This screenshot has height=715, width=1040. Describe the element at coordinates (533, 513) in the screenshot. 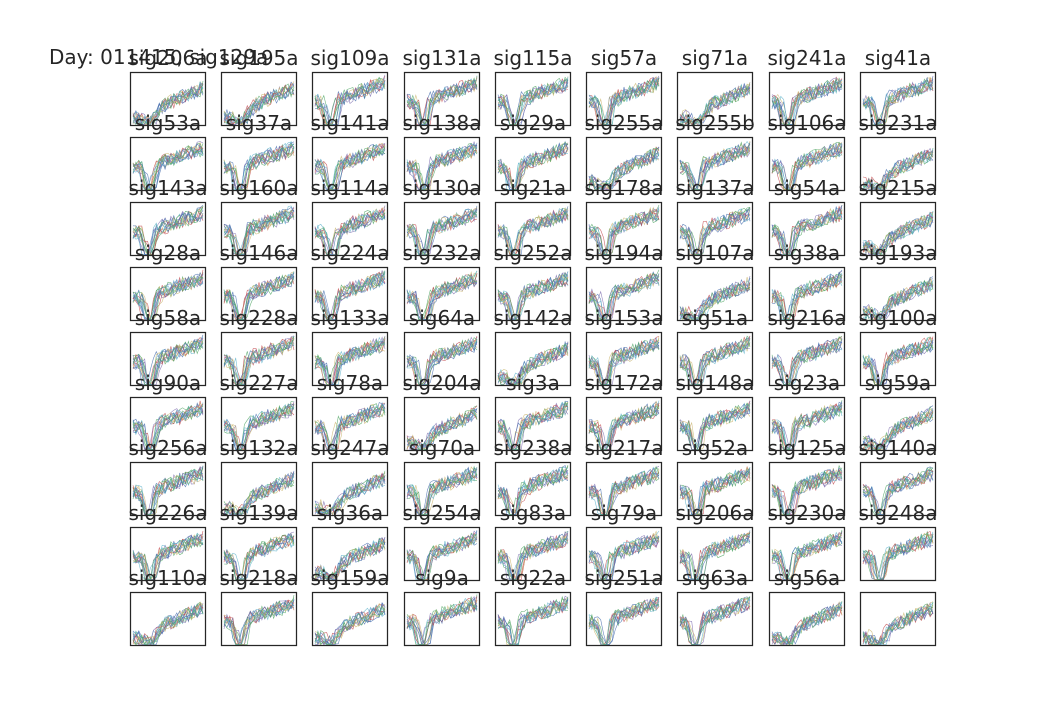

I see `panel-title: sig83a` at that location.